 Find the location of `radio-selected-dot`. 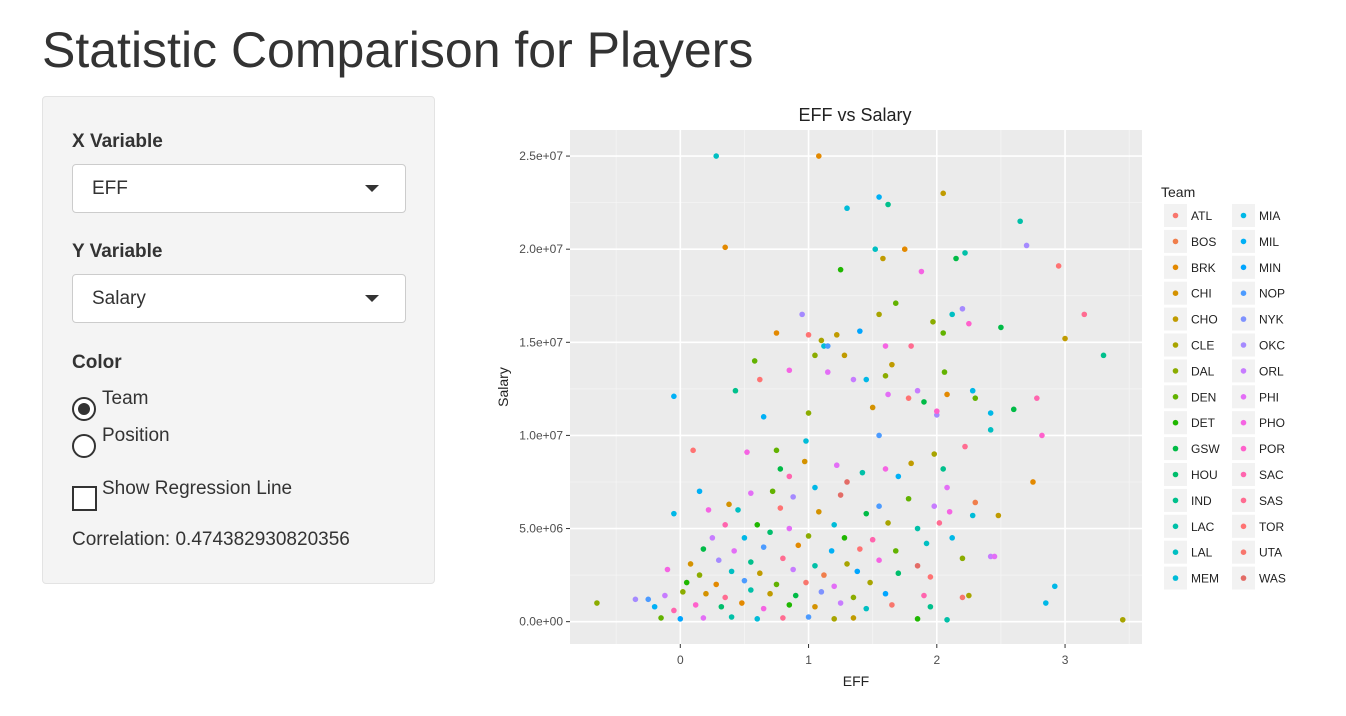

radio-selected-dot is located at coordinates (84, 409).